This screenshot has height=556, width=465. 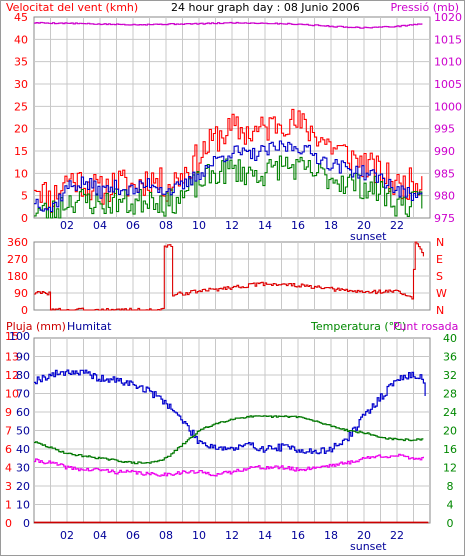 What do you see at coordinates (24, 196) in the screenshot?
I see `wind-speed-tick-label: 5` at bounding box center [24, 196].